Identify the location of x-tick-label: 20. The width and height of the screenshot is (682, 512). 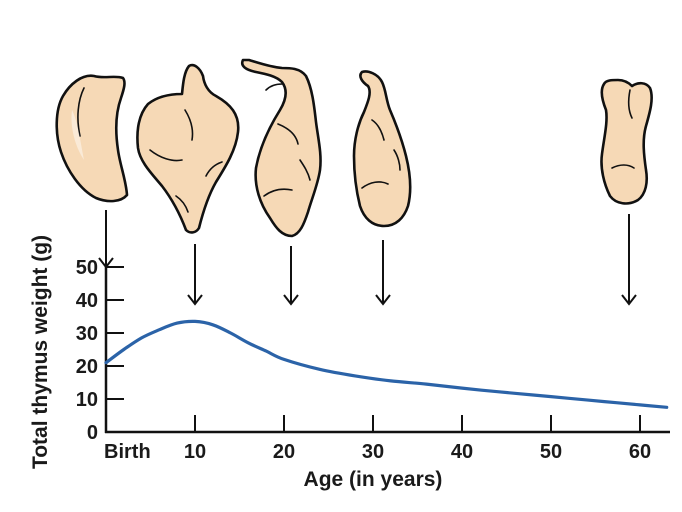
(284, 452).